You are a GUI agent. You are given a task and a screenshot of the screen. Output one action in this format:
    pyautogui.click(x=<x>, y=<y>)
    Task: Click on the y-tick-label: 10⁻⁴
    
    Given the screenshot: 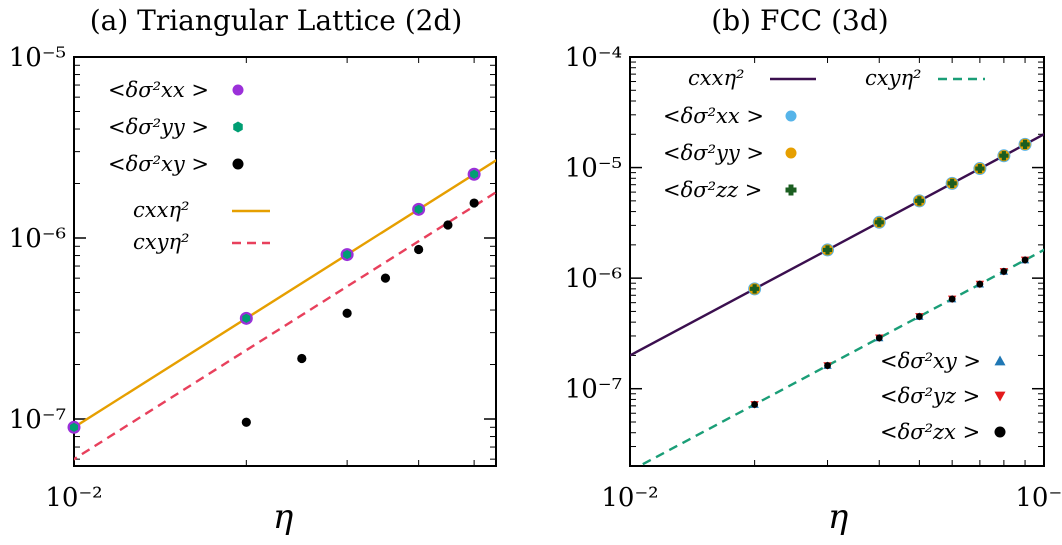 What is the action you would take?
    pyautogui.click(x=593, y=58)
    